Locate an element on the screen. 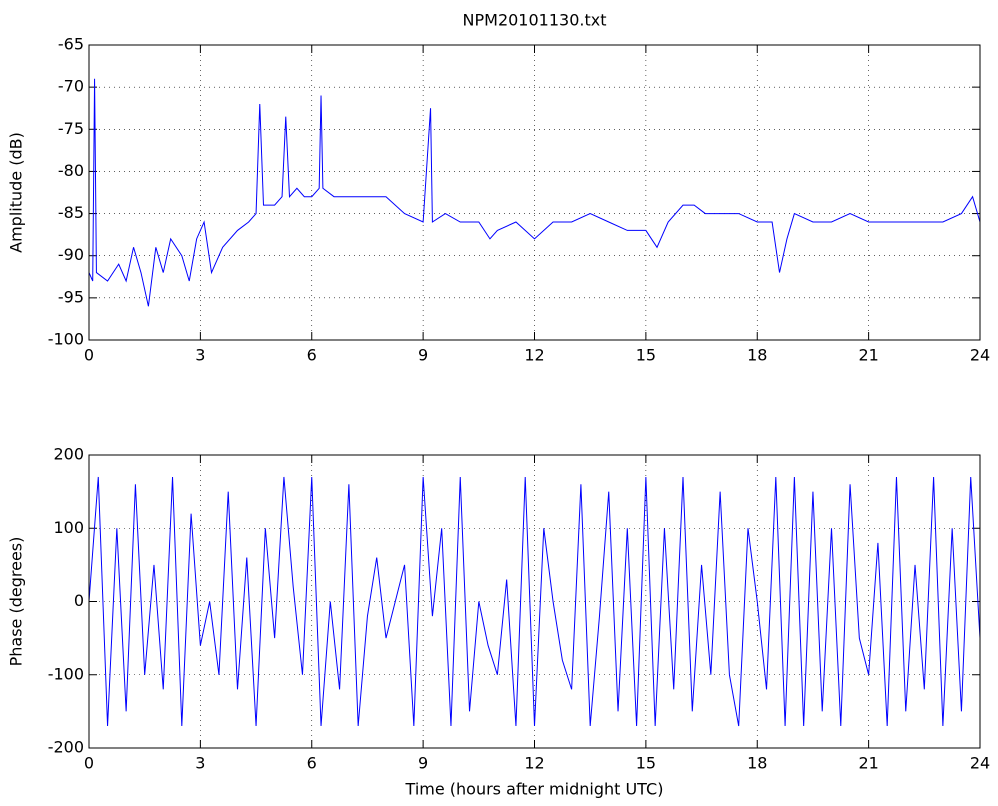  y-tick-label: -95 is located at coordinates (71, 296).